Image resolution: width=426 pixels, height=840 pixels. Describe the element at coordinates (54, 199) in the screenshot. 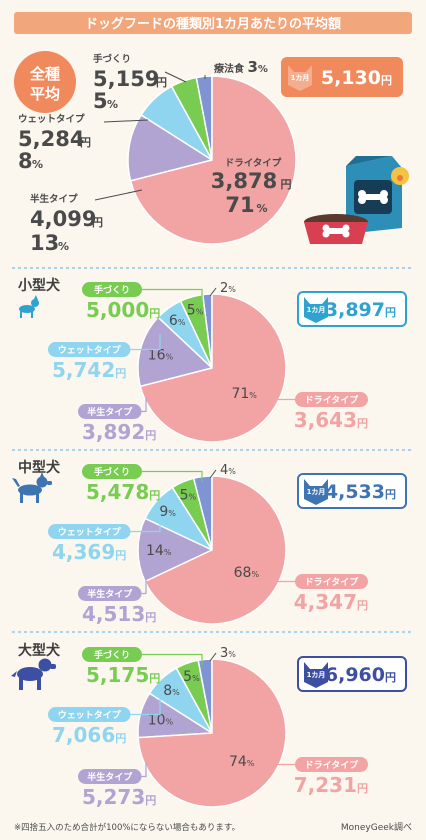

I see `overall-raw-name: 半生タイプ` at that location.